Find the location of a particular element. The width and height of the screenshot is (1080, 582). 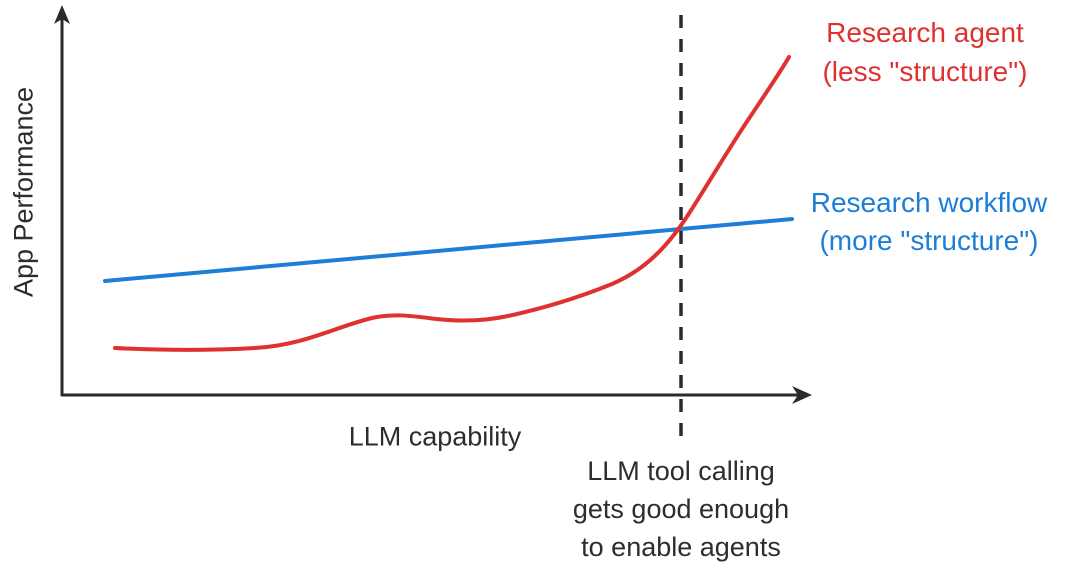

annotation-line-3: to enable agents is located at coordinates (681, 547).